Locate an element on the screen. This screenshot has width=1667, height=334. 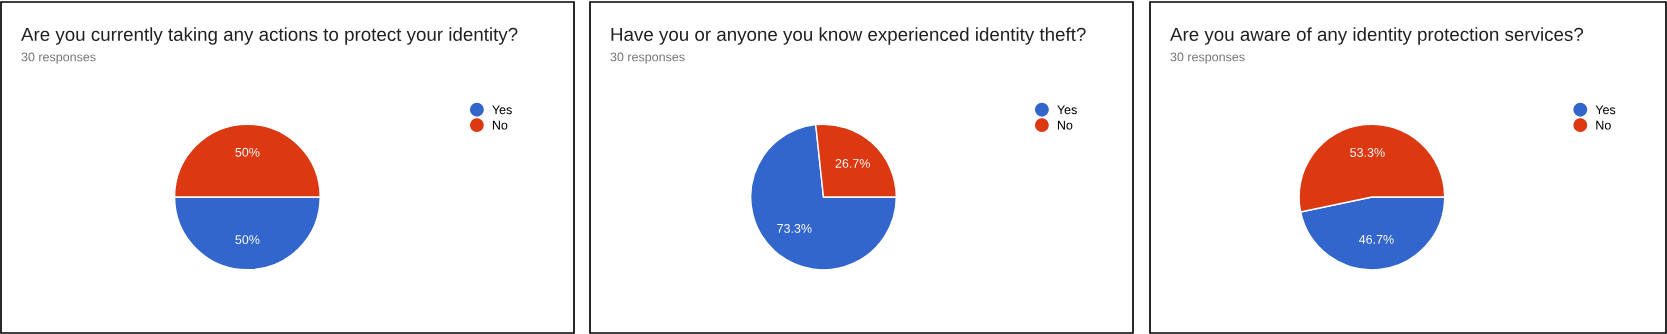
chart-subtitle: 30 responses is located at coordinates (1207, 58).